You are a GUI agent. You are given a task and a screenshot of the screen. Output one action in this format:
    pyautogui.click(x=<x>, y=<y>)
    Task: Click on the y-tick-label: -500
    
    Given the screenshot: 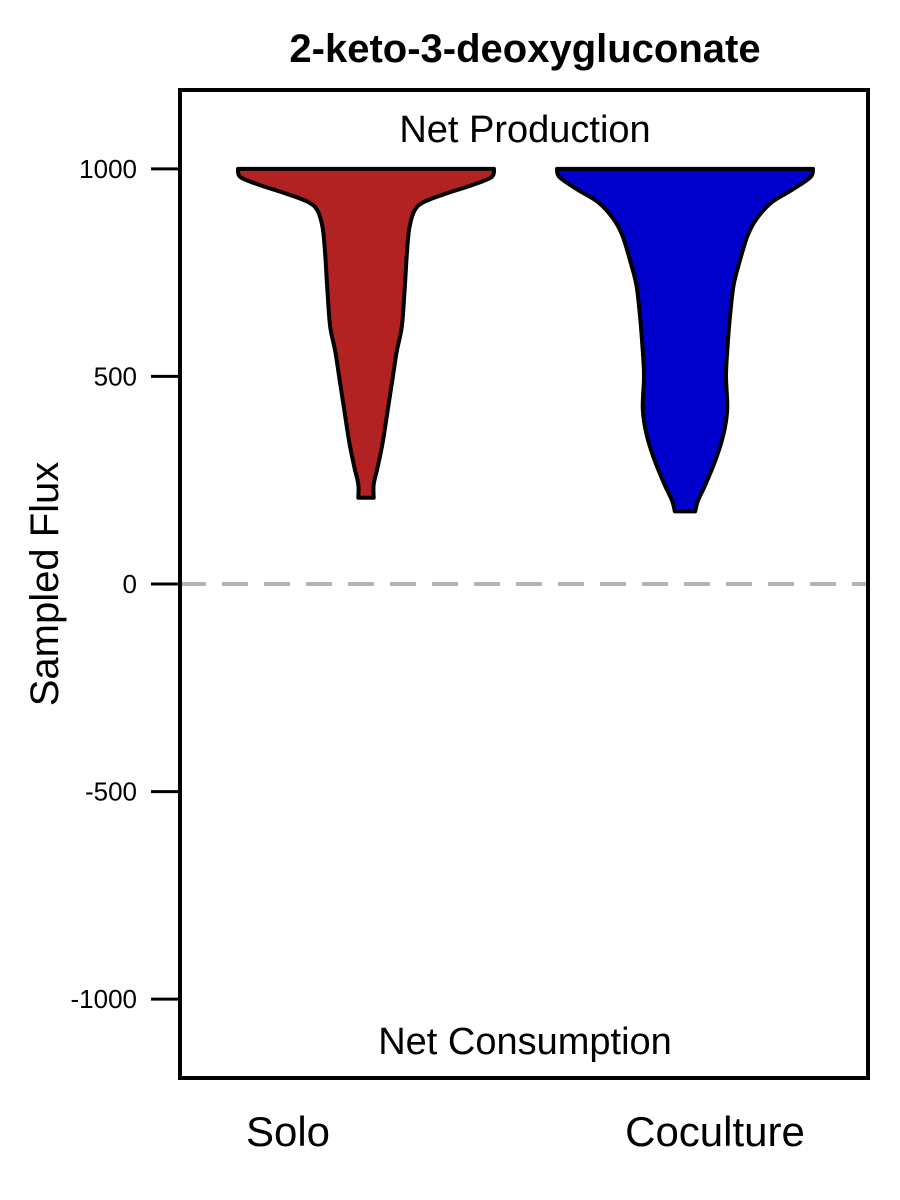 What is the action you would take?
    pyautogui.click(x=111, y=792)
    